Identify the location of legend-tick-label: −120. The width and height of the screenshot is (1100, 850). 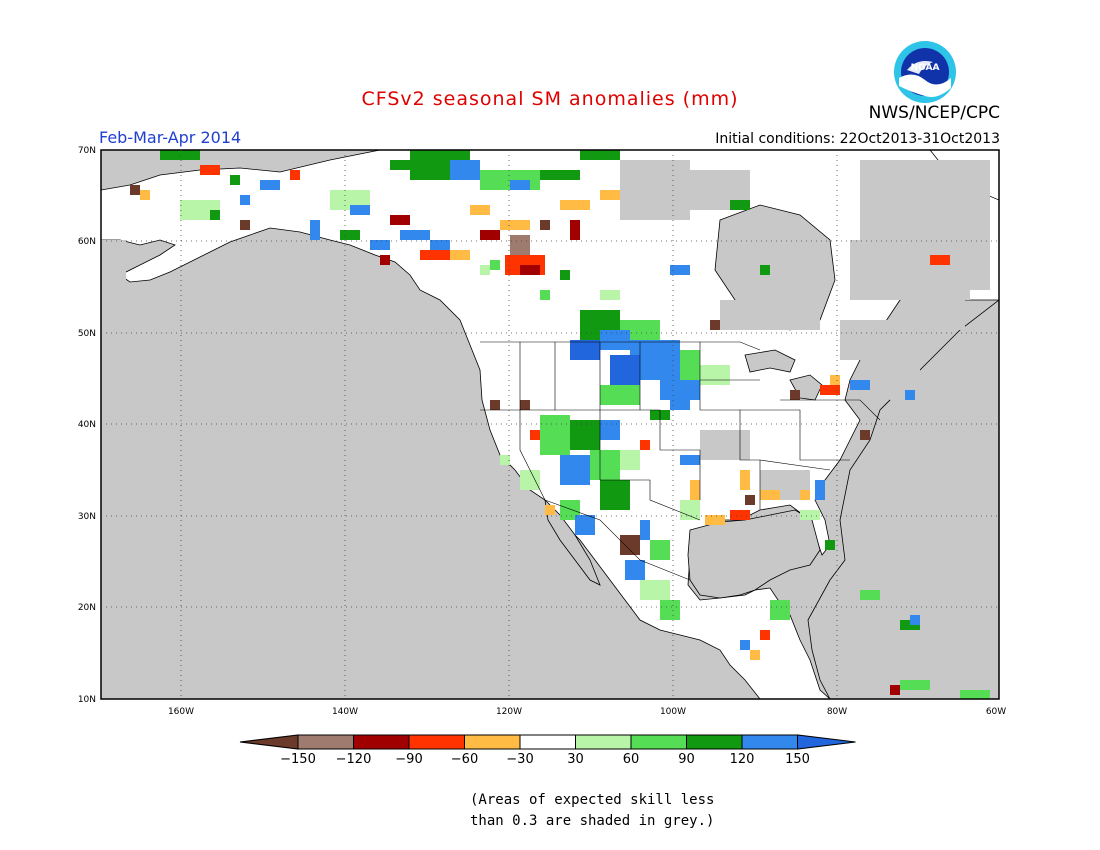
(354, 759).